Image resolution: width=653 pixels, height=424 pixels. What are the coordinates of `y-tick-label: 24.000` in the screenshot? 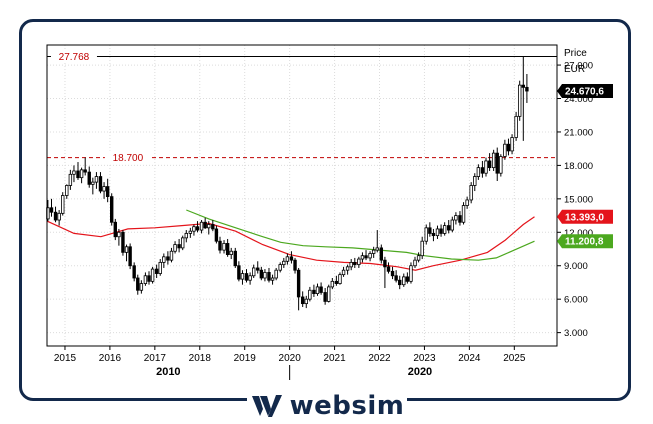 It's located at (578, 99).